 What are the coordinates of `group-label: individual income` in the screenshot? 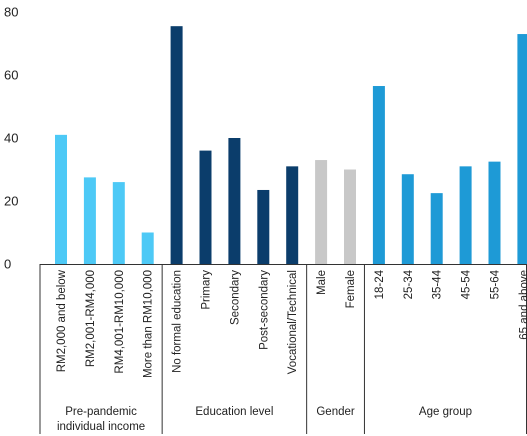 It's located at (101, 427).